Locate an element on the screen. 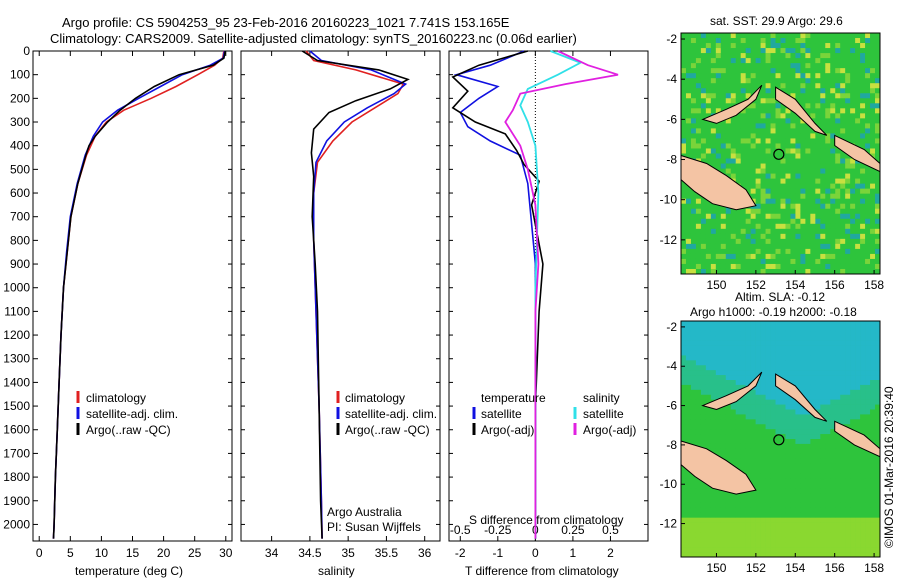 The image size is (900, 585). map-ytick-label: -6 is located at coordinates (671, 406).